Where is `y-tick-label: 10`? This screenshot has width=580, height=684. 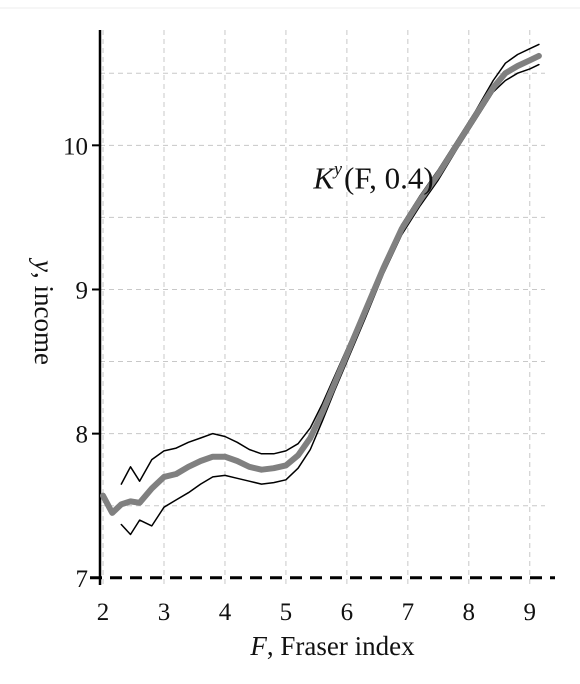 y-tick-label: 10 is located at coordinates (75, 146).